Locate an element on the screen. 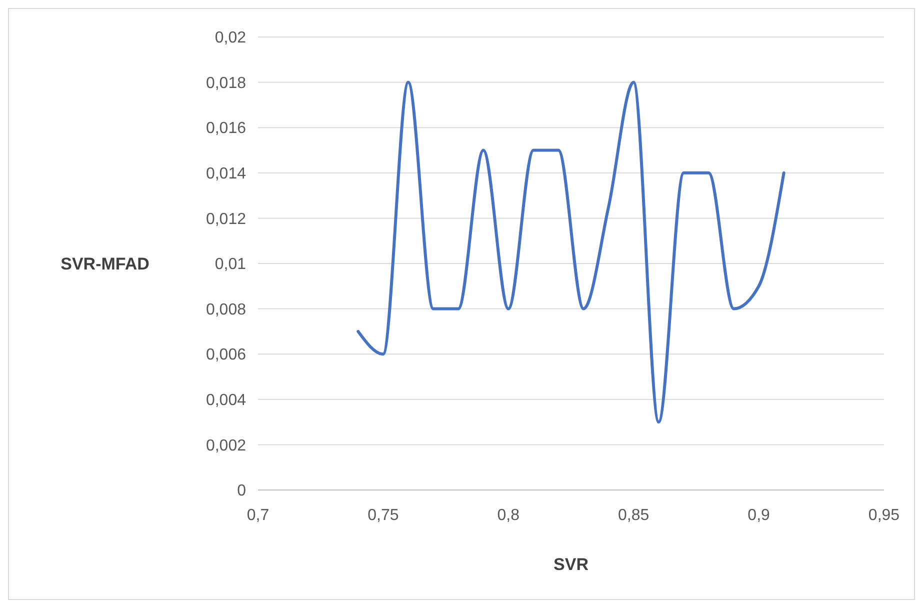 This screenshot has width=923, height=608. y-tick-label: 0,016 is located at coordinates (226, 129).